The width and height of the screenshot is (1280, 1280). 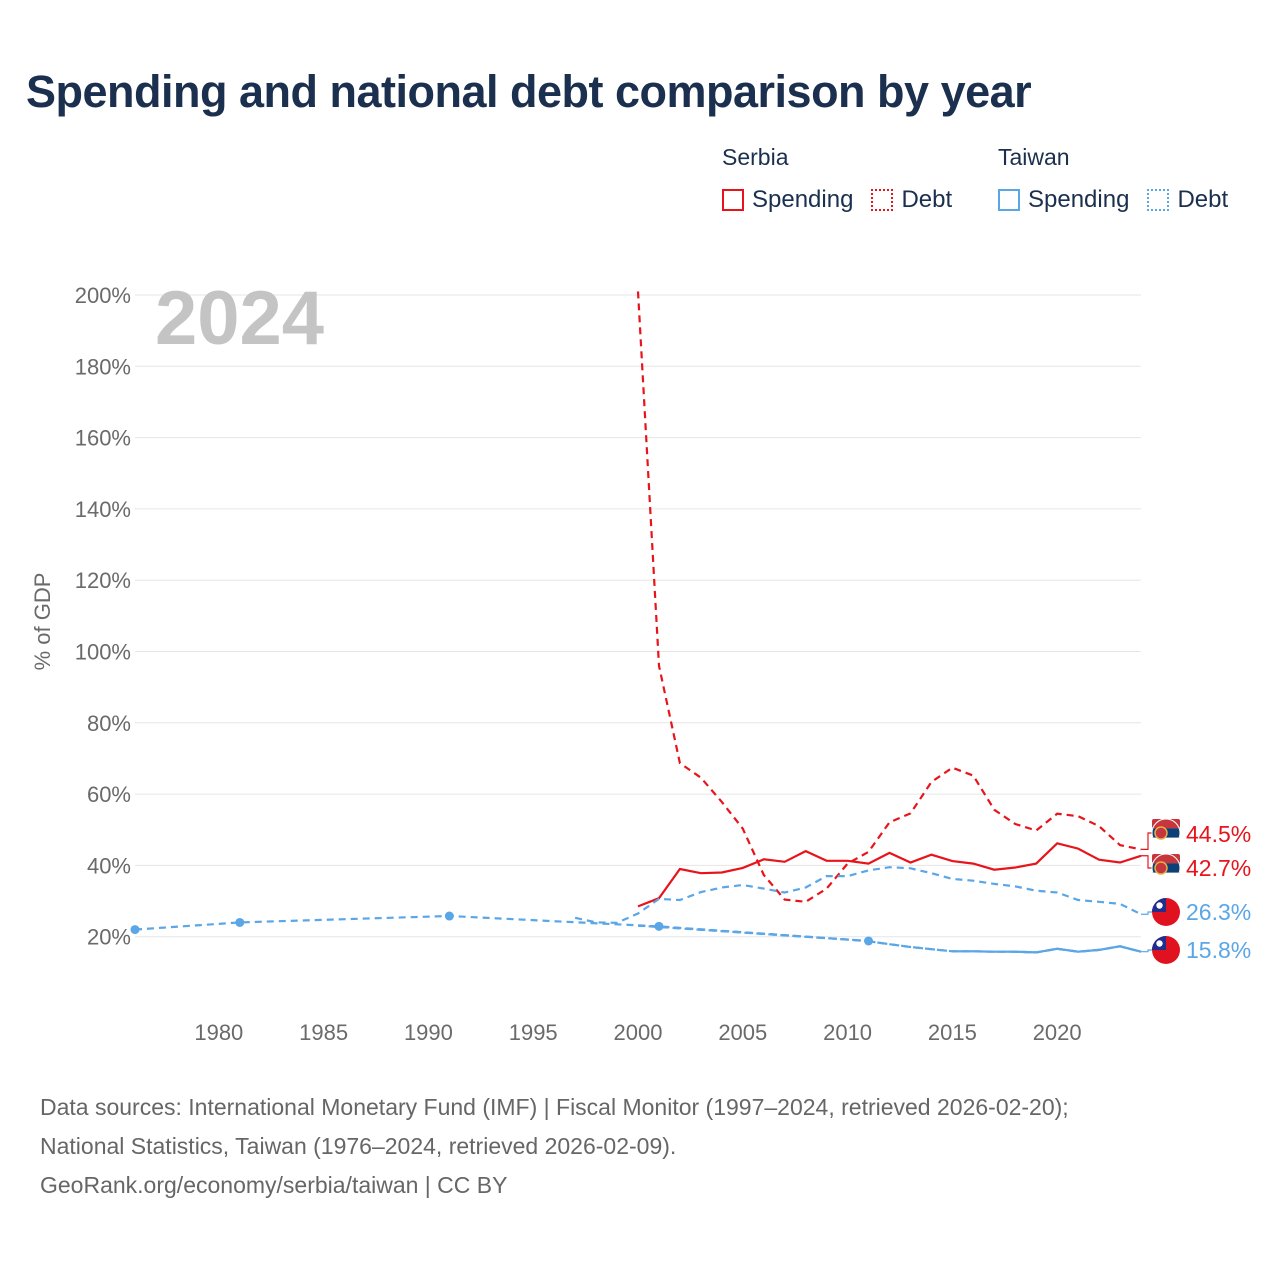 What do you see at coordinates (847, 1032) in the screenshot?
I see `x-tick-label: 2010` at bounding box center [847, 1032].